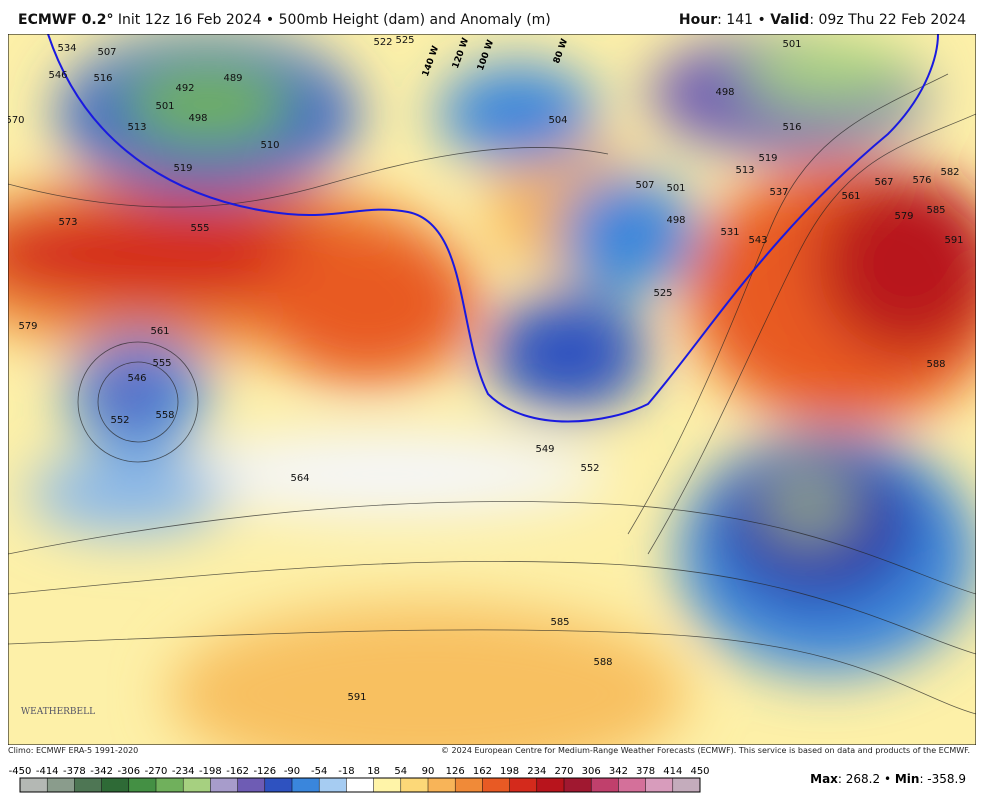  I want to click on min-label: Min, so click(907, 779).